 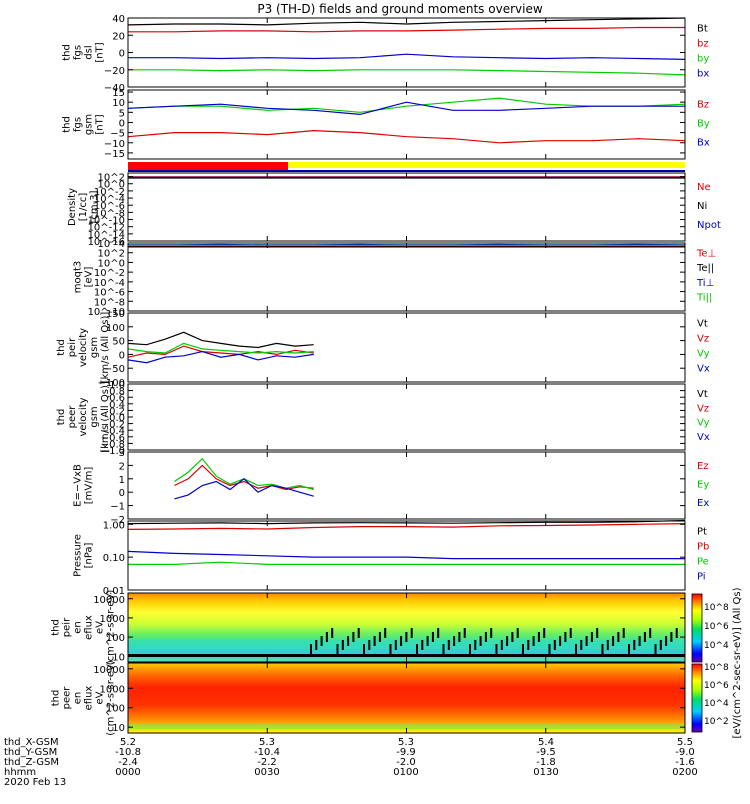 What do you see at coordinates (702, 29) in the screenshot?
I see `legend-label-Bt: Bt` at bounding box center [702, 29].